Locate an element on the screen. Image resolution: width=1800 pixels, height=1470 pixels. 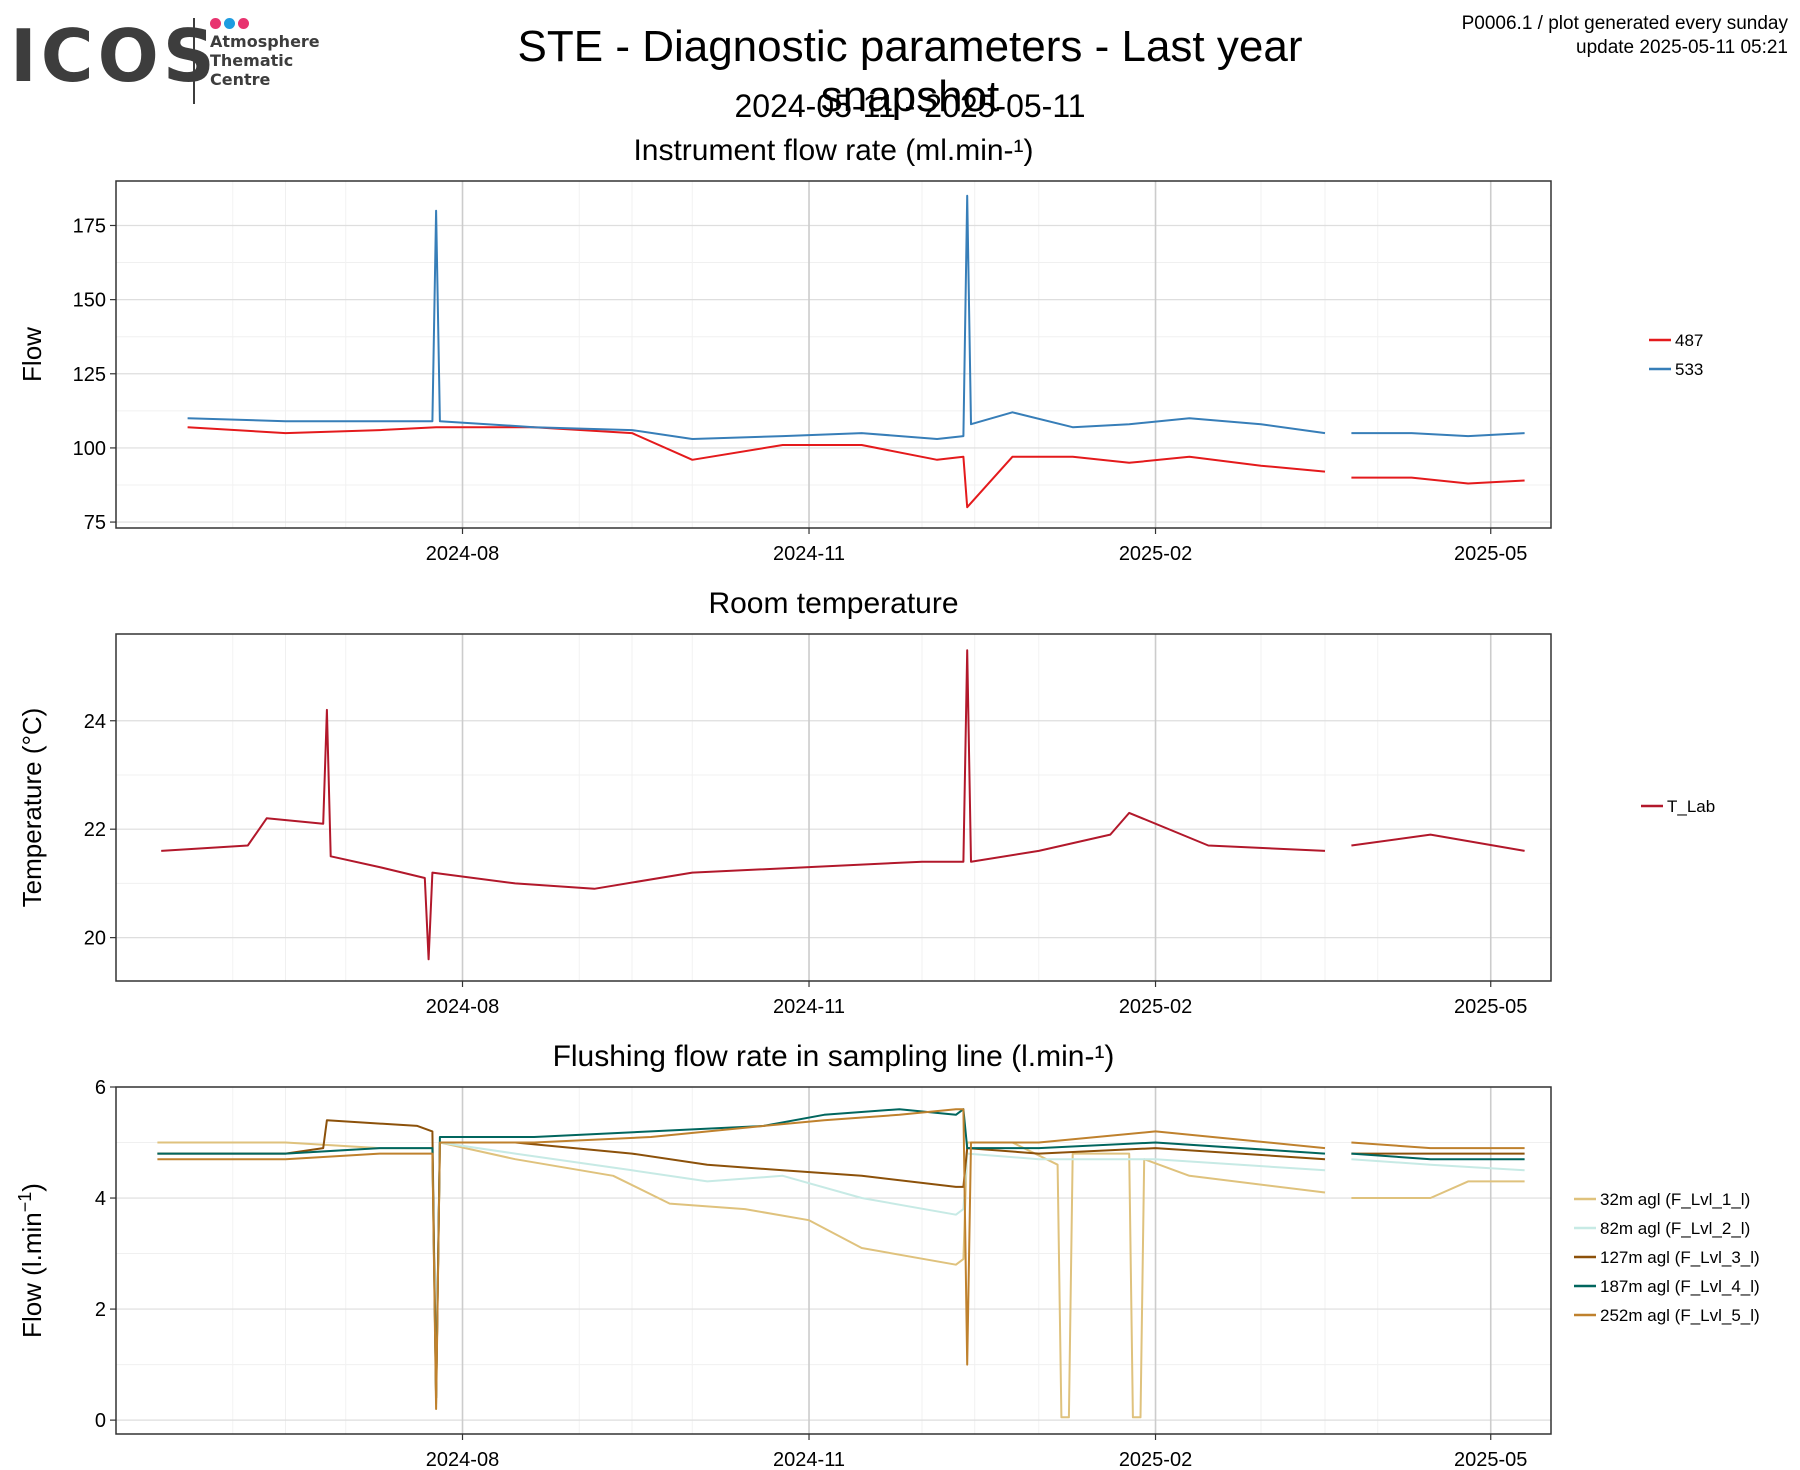
y-tick-label: 6 is located at coordinates (100, 1088).